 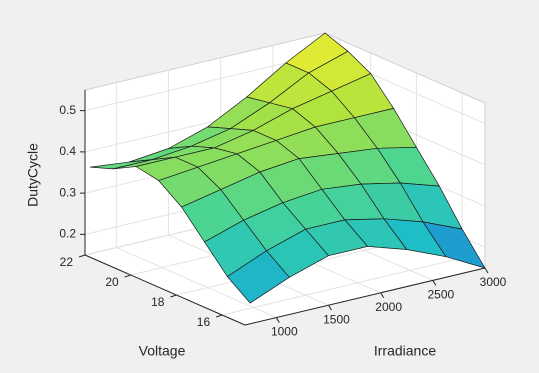 What do you see at coordinates (388, 307) in the screenshot?
I see `x-tick-label: 2000` at bounding box center [388, 307].